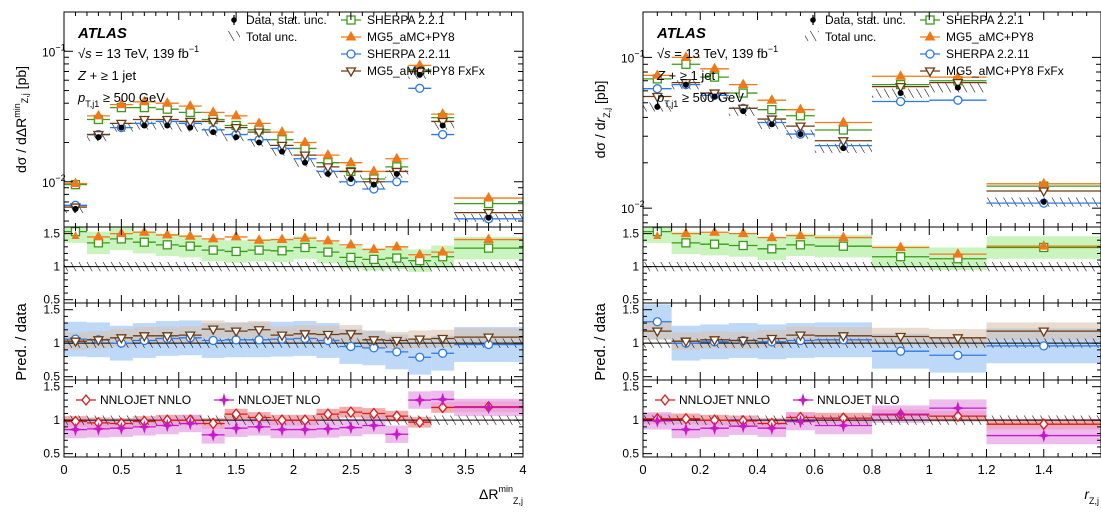 The height and width of the screenshot is (517, 1101). What do you see at coordinates (411, 37) in the screenshot?
I see `legend-label-mg5: MG5_aMC+PY8` at bounding box center [411, 37].